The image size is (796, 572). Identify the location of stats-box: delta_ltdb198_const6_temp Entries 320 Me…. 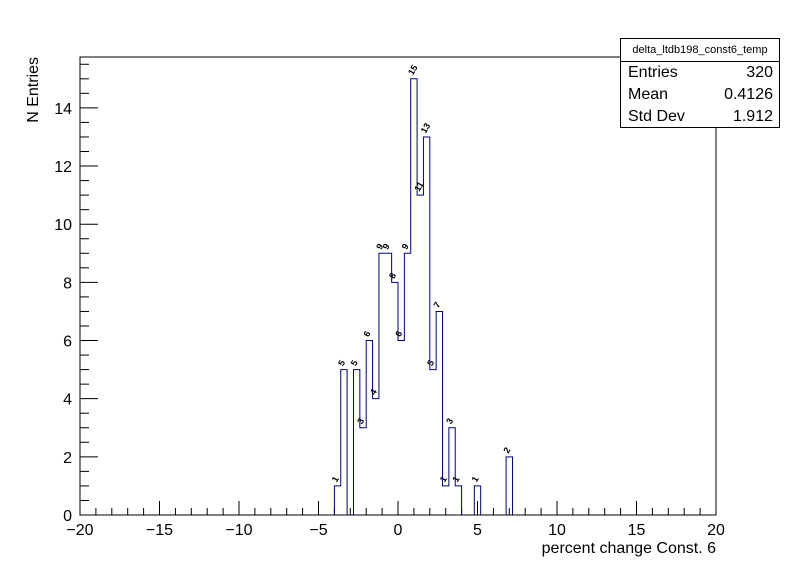
(700, 83).